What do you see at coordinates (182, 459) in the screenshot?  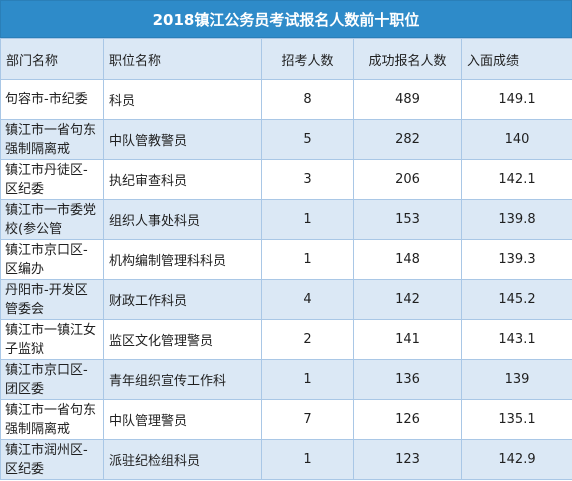 I see `position-cell: 派驻纪检组科员` at bounding box center [182, 459].